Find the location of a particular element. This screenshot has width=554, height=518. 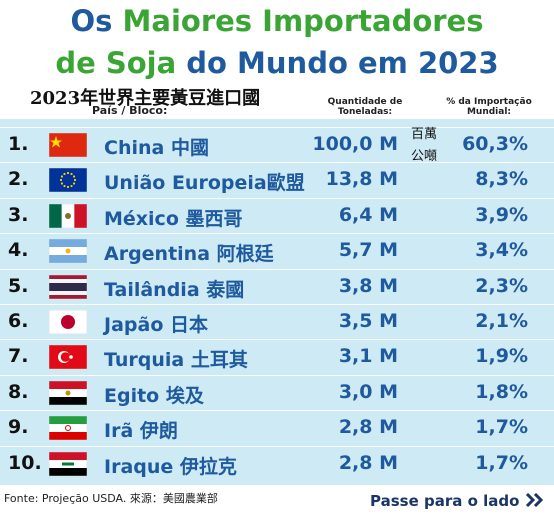

country-name: União Europeia歐盟 is located at coordinates (204, 183).